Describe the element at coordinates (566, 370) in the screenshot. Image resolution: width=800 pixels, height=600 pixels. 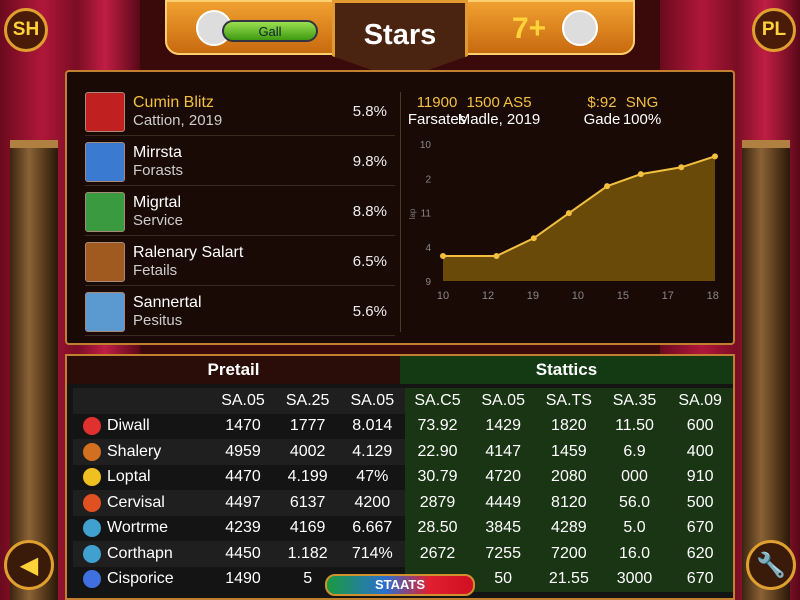
I see `stattics-header: Stattics` at that location.